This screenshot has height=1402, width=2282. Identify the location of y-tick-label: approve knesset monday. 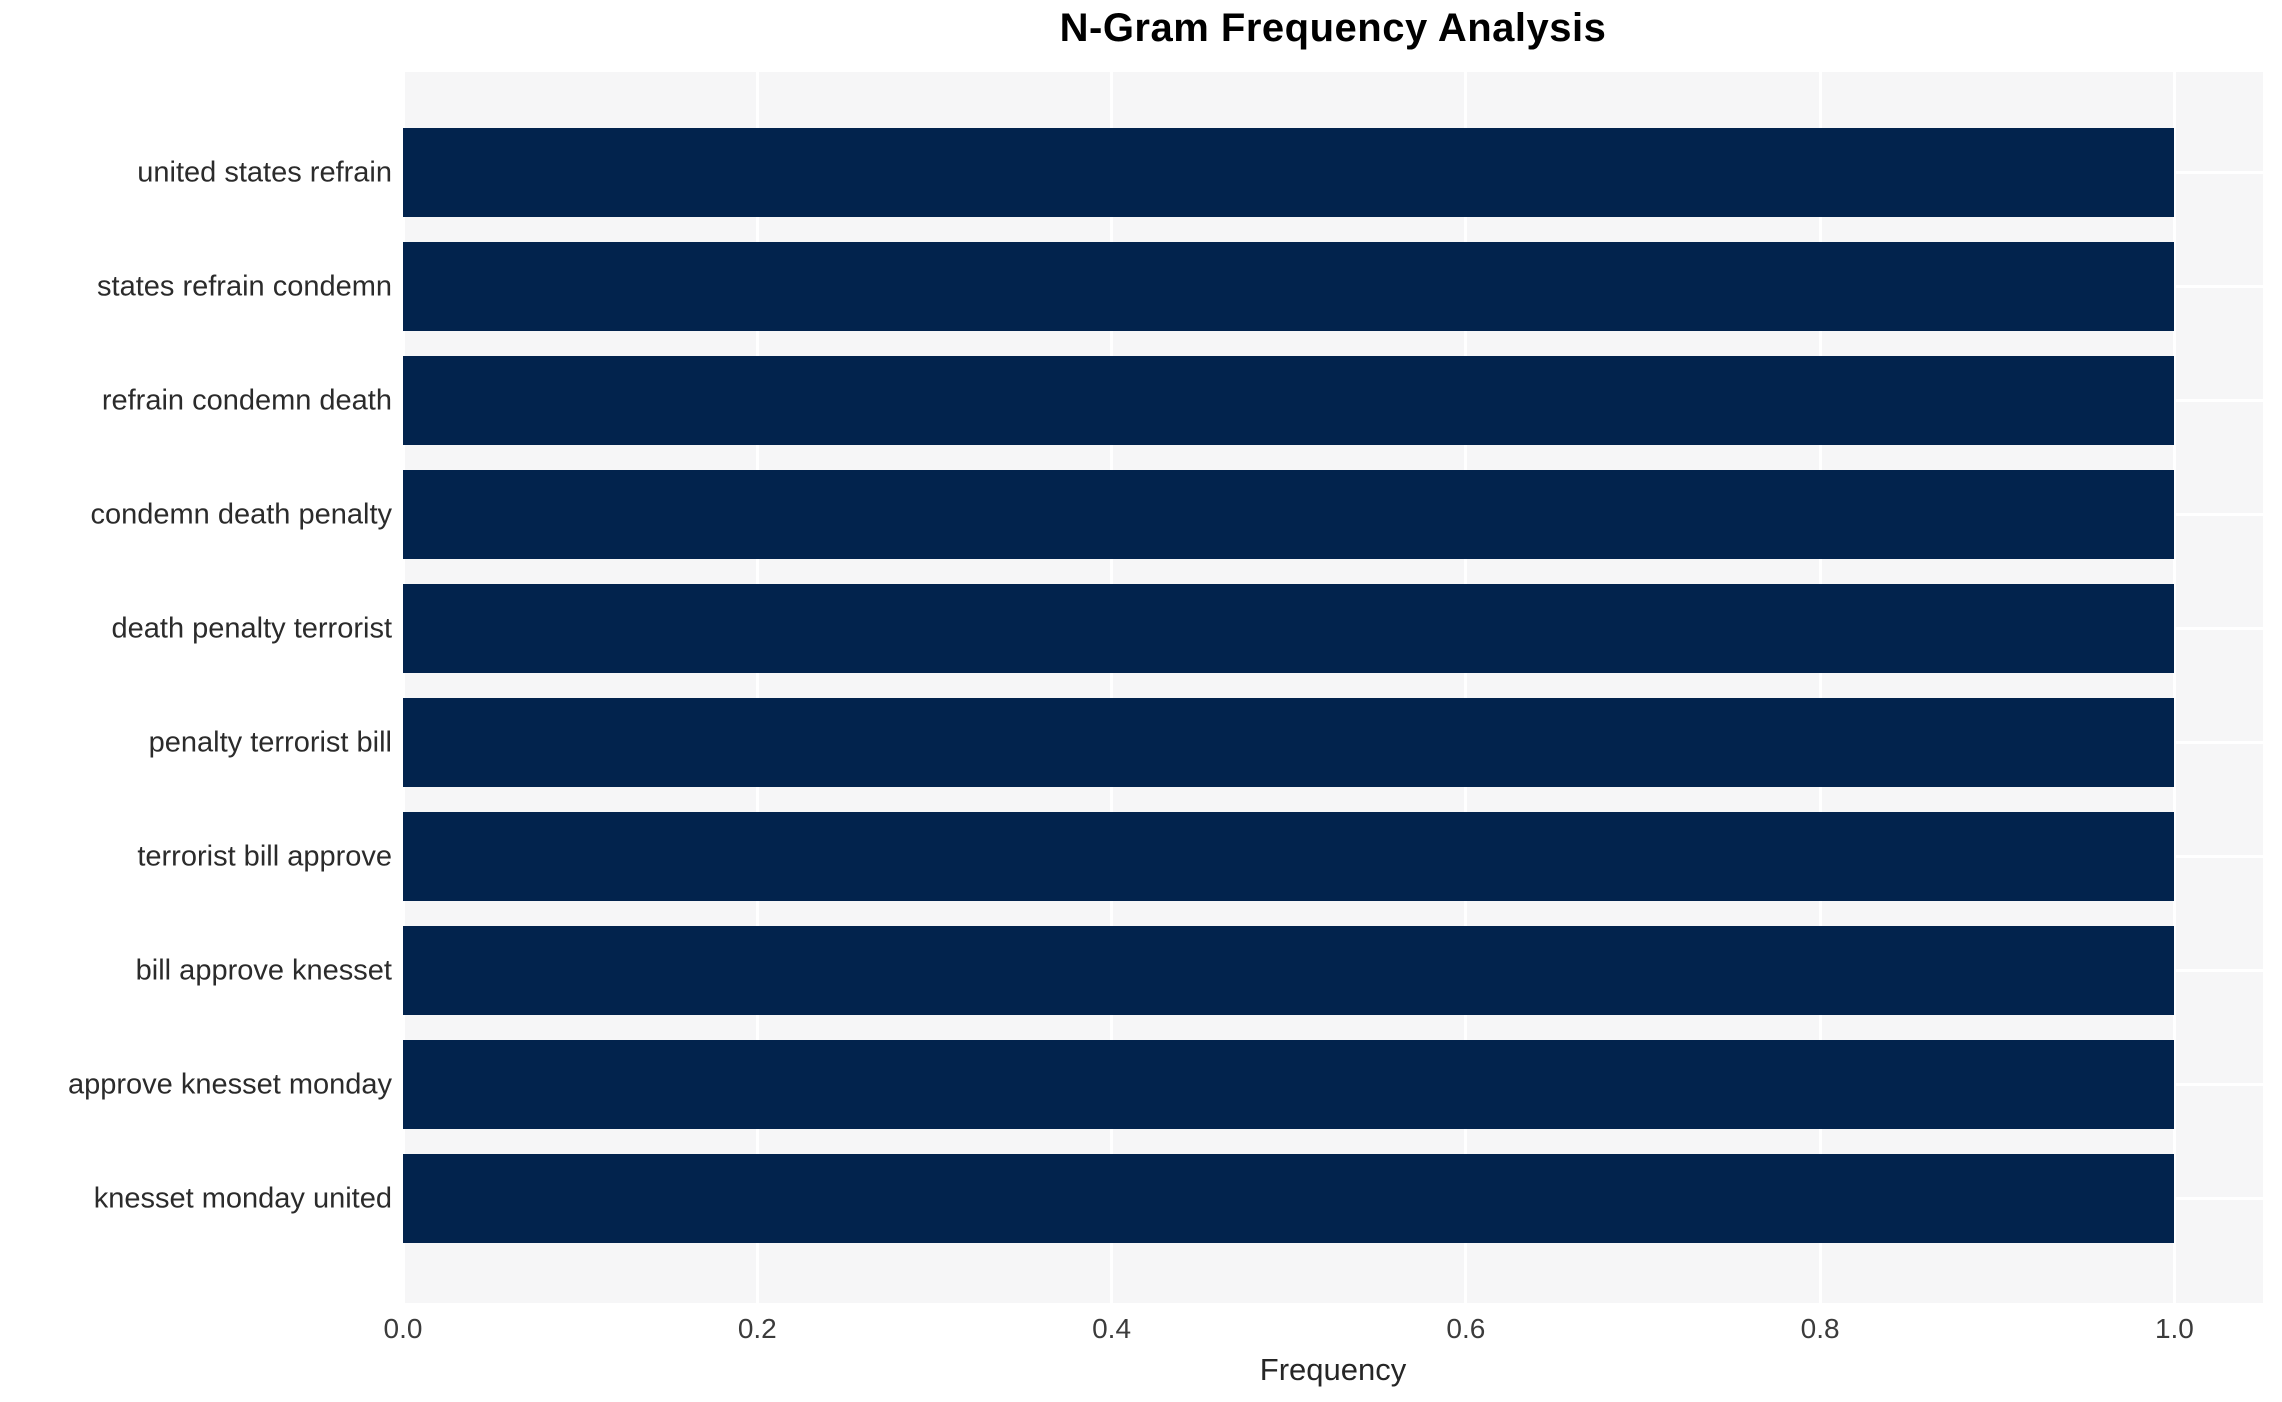
(229, 1084).